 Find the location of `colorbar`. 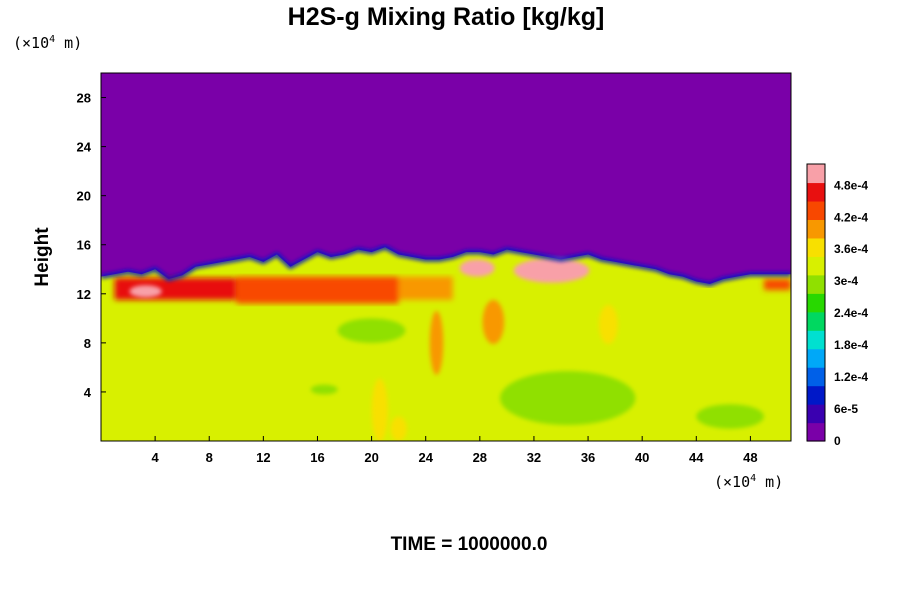

colorbar is located at coordinates (816, 302).